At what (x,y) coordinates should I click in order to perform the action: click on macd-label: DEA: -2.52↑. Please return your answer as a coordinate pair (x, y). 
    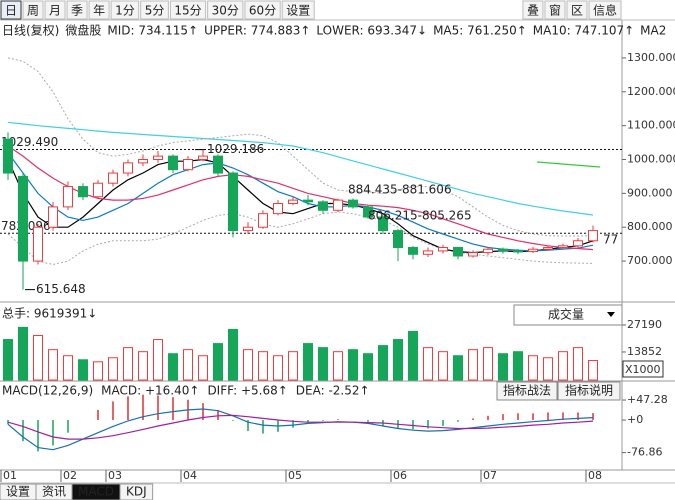
    Looking at the image, I should click on (333, 391).